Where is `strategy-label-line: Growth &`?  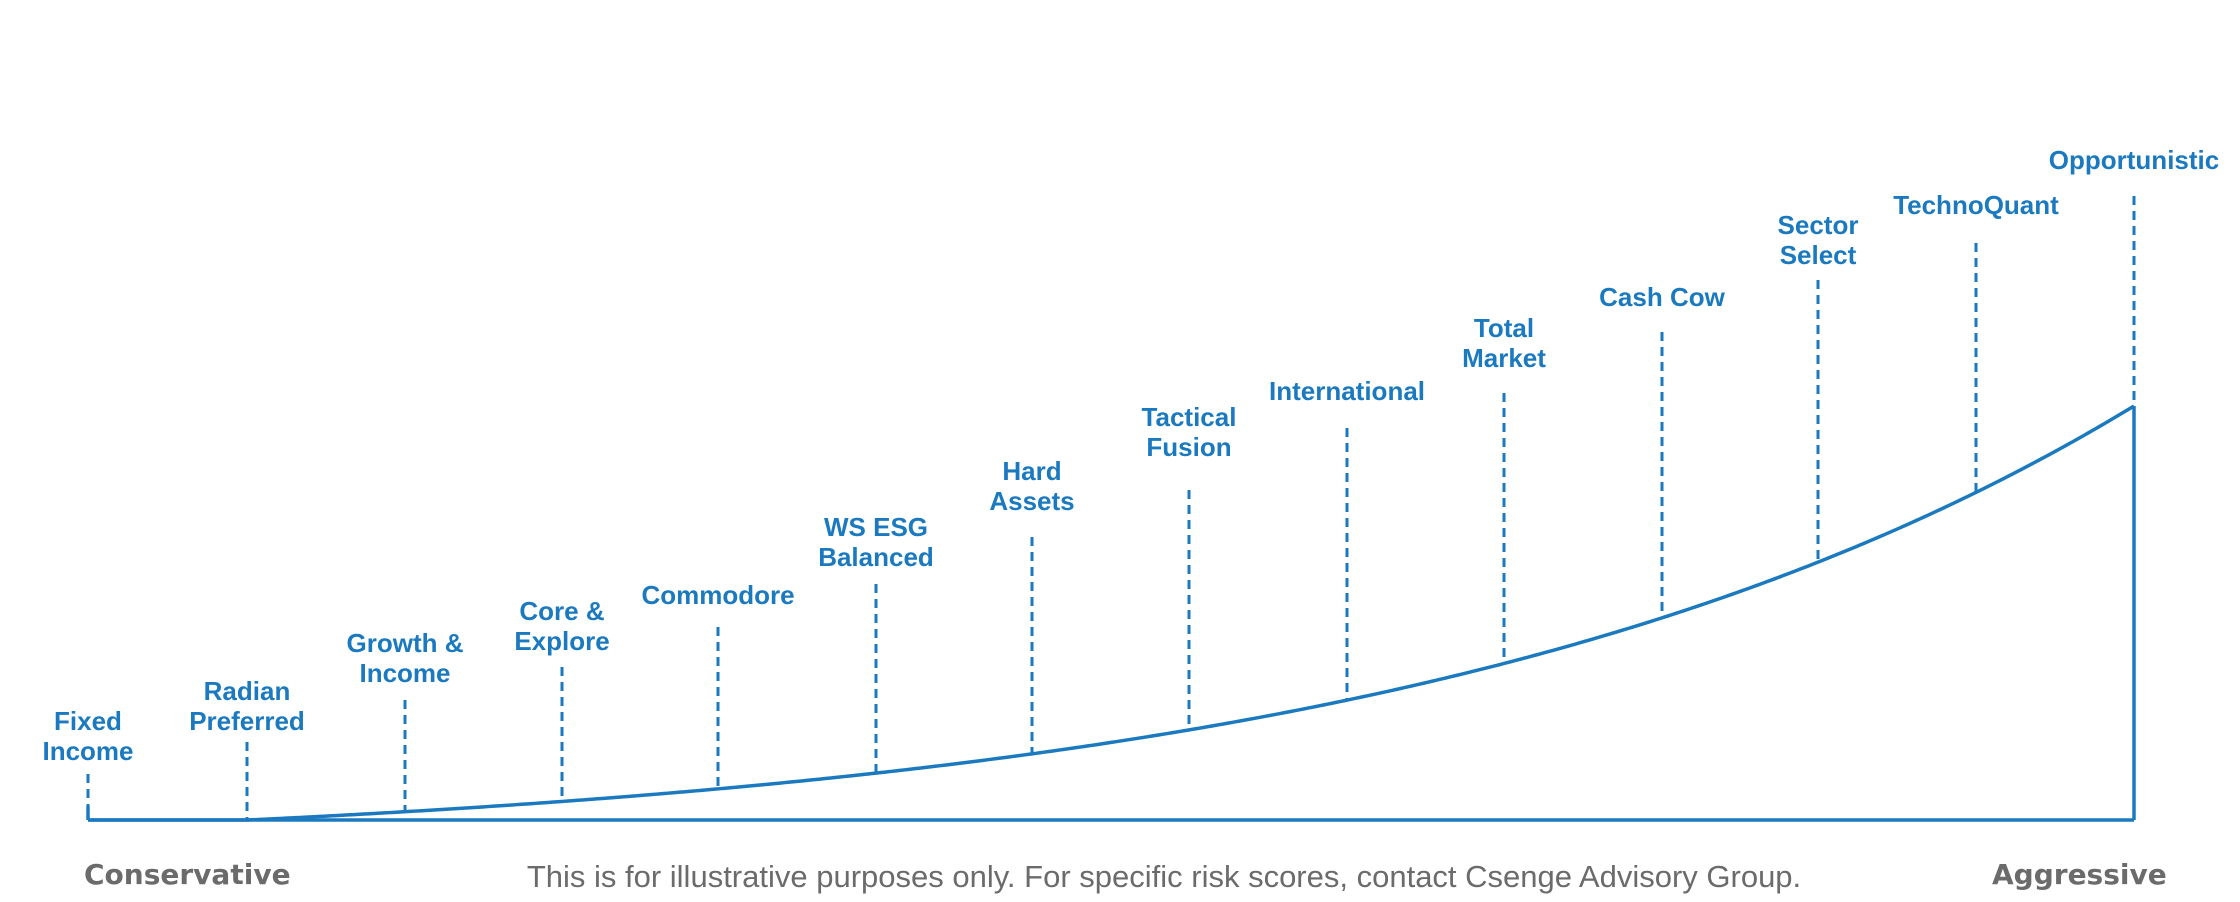 strategy-label-line: Growth & is located at coordinates (405, 643).